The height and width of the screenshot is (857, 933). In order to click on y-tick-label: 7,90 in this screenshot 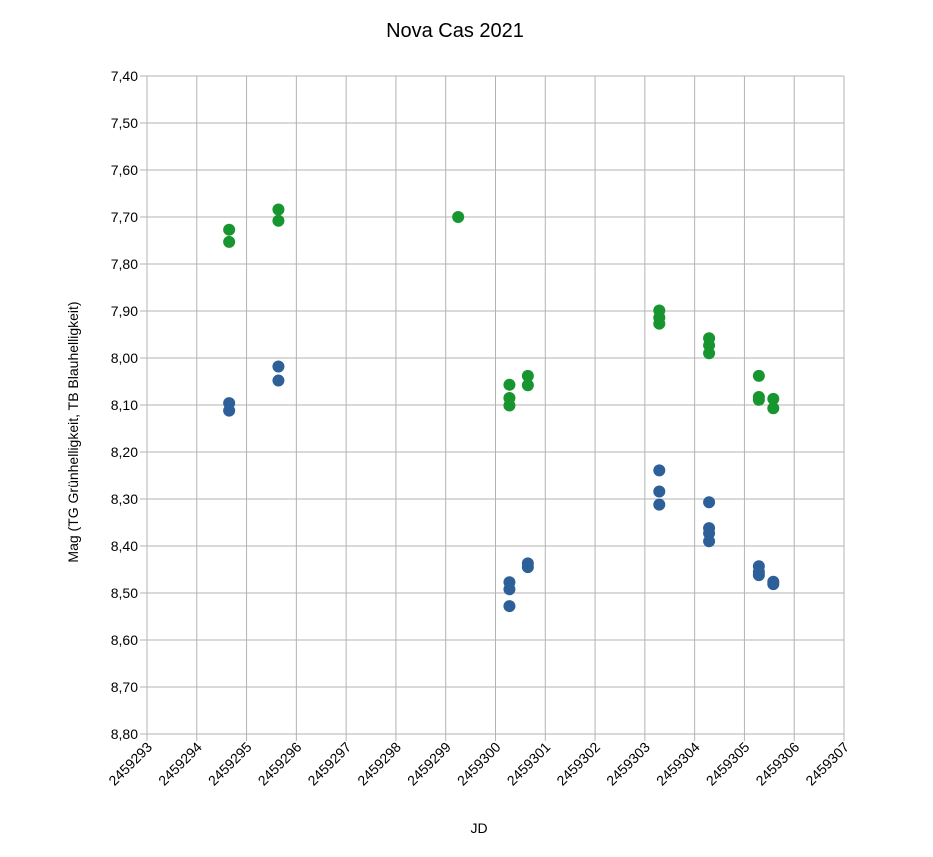, I will do `click(124, 311)`.